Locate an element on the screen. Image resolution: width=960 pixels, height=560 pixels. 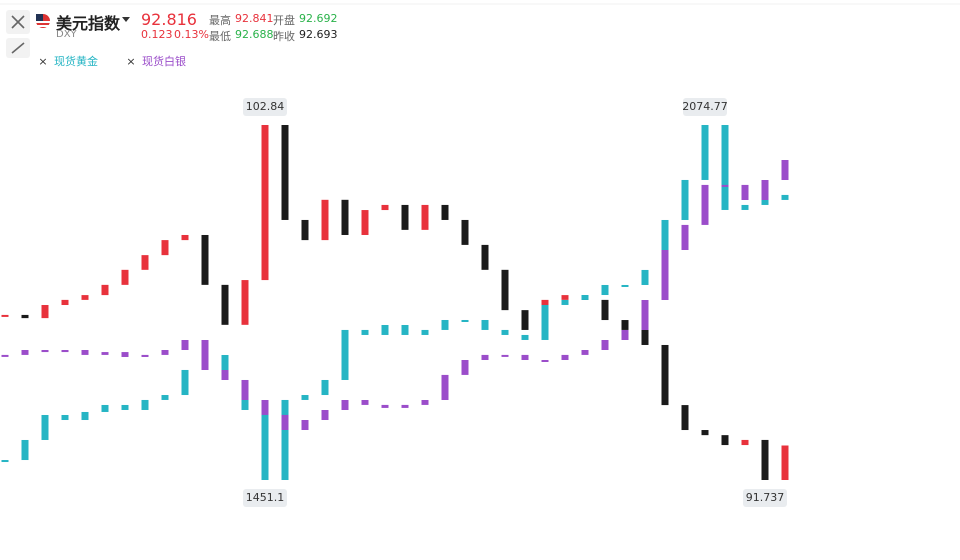
stat-label: 昨收 is located at coordinates (284, 36).